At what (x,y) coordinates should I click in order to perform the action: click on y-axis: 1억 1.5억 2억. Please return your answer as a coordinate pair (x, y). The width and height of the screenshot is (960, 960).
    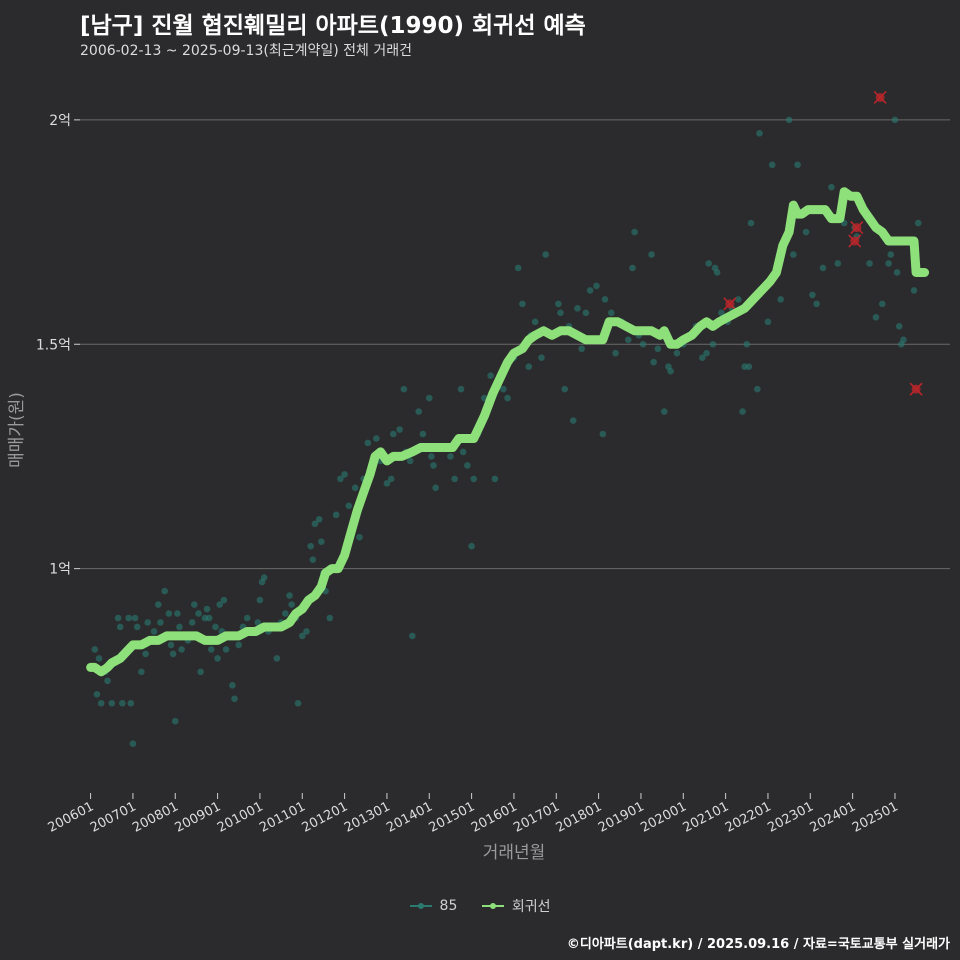
    Looking at the image, I should click on (58, 345).